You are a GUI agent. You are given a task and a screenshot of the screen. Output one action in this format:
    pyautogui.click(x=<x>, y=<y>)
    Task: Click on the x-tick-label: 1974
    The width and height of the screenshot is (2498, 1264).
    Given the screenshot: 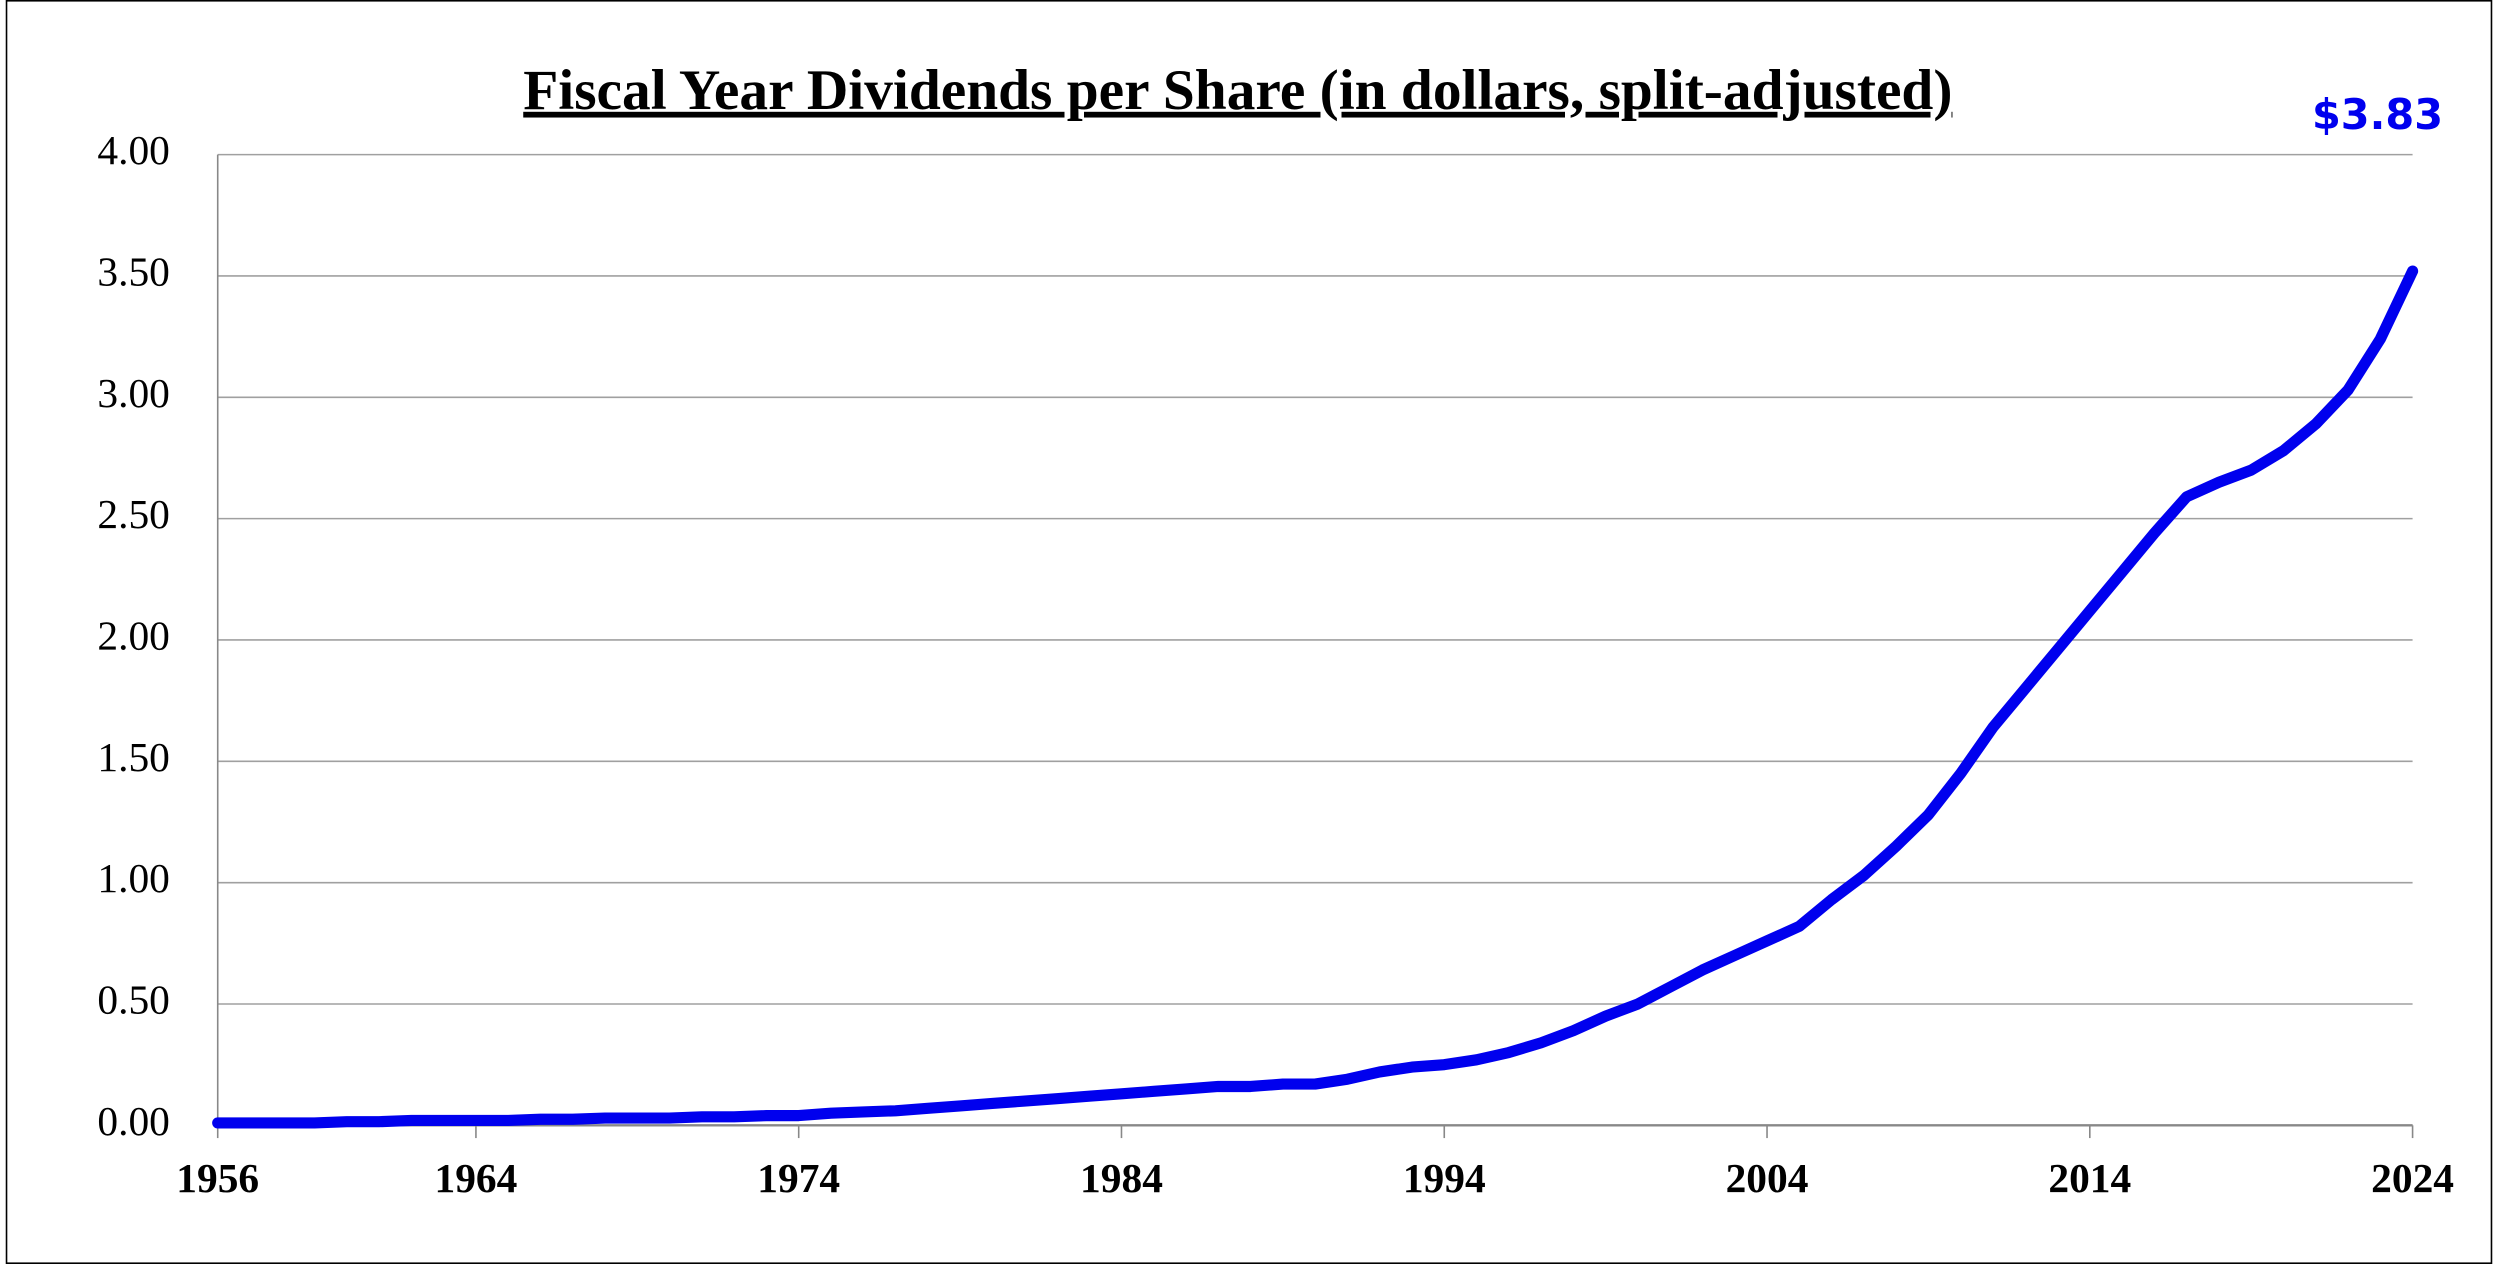 What is the action you would take?
    pyautogui.click(x=798, y=1178)
    